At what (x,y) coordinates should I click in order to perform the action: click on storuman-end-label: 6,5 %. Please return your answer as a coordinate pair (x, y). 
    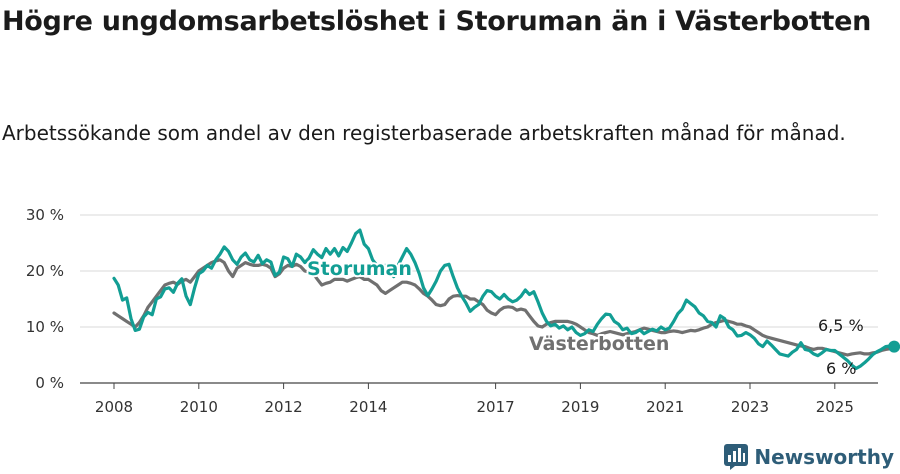
    Looking at the image, I should click on (841, 325).